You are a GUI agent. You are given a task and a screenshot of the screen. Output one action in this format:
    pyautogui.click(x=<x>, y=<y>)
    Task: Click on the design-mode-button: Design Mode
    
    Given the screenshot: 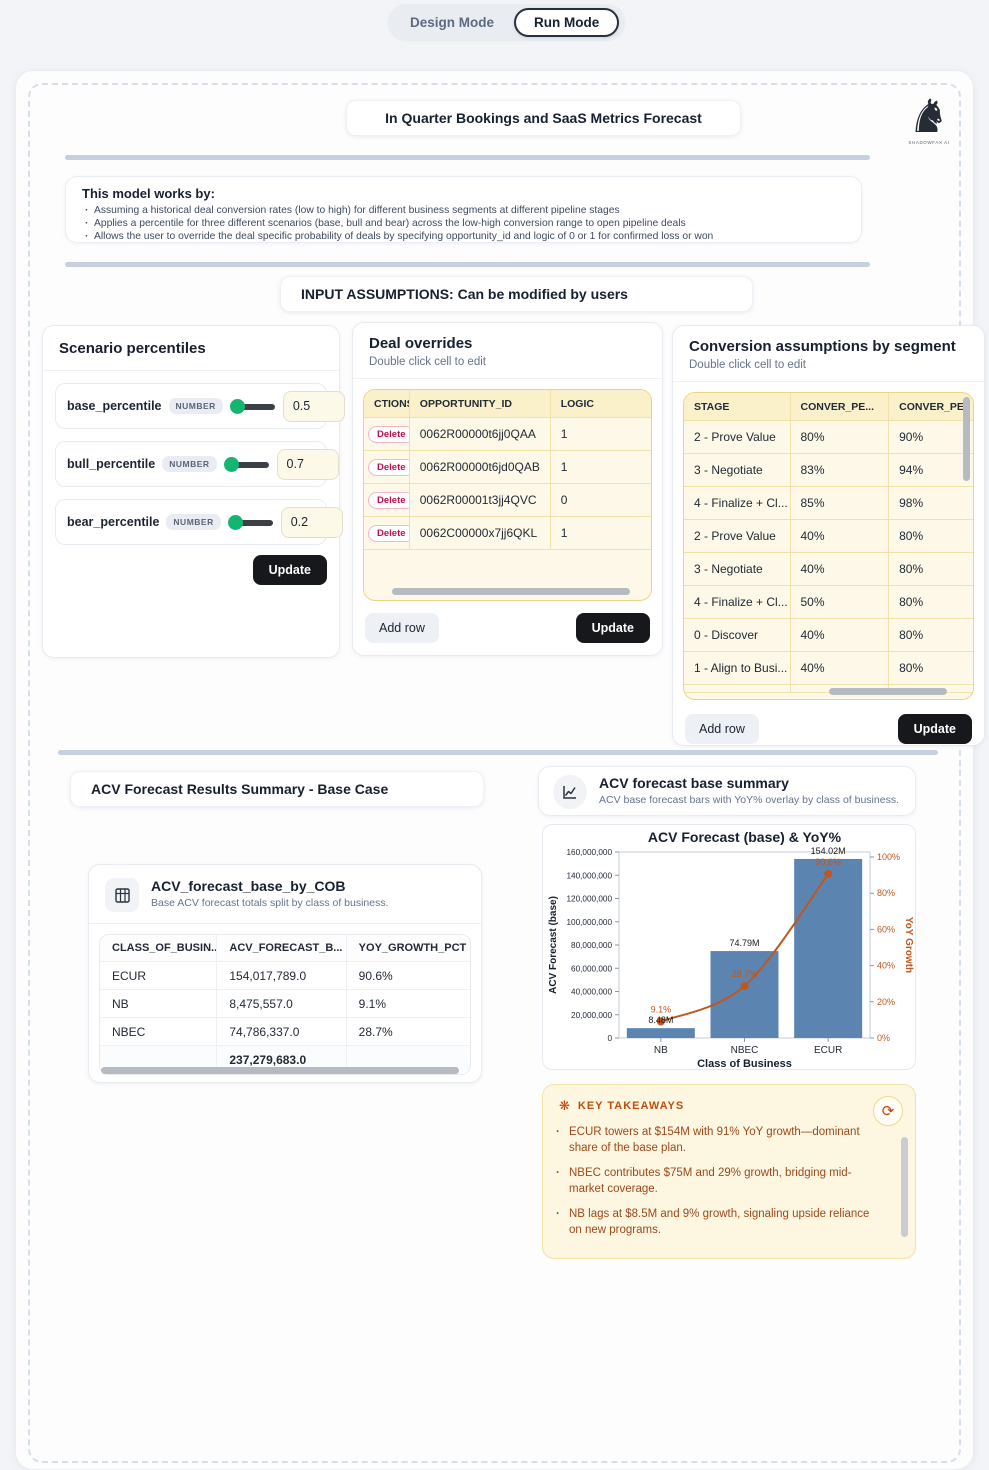 What is the action you would take?
    pyautogui.click(x=452, y=22)
    